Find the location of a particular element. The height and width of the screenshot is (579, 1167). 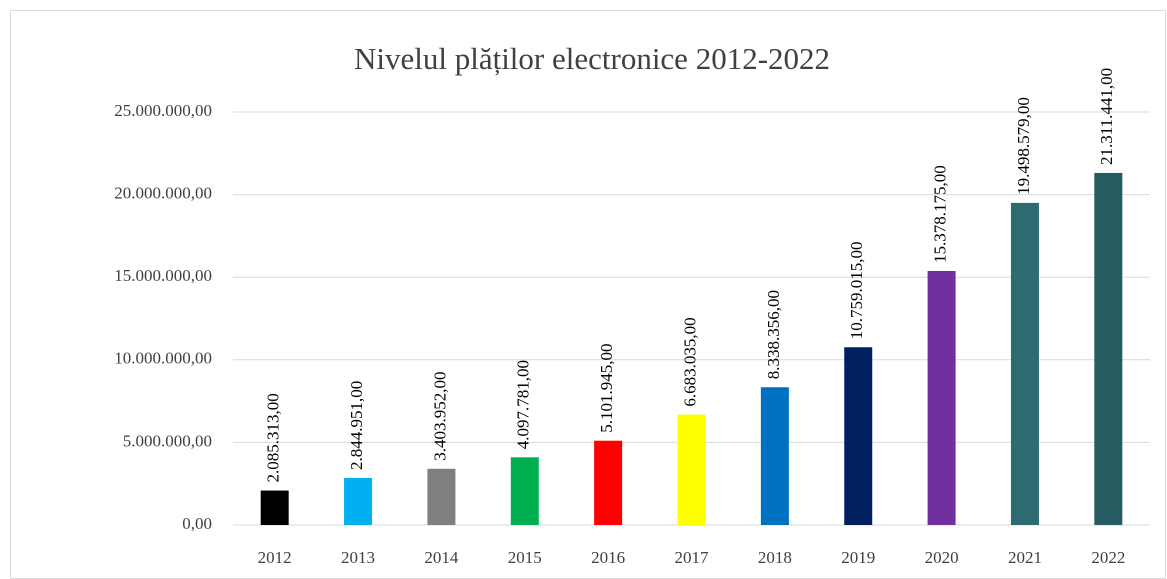

data-label: 21.311.441,00 is located at coordinates (1106, 116).